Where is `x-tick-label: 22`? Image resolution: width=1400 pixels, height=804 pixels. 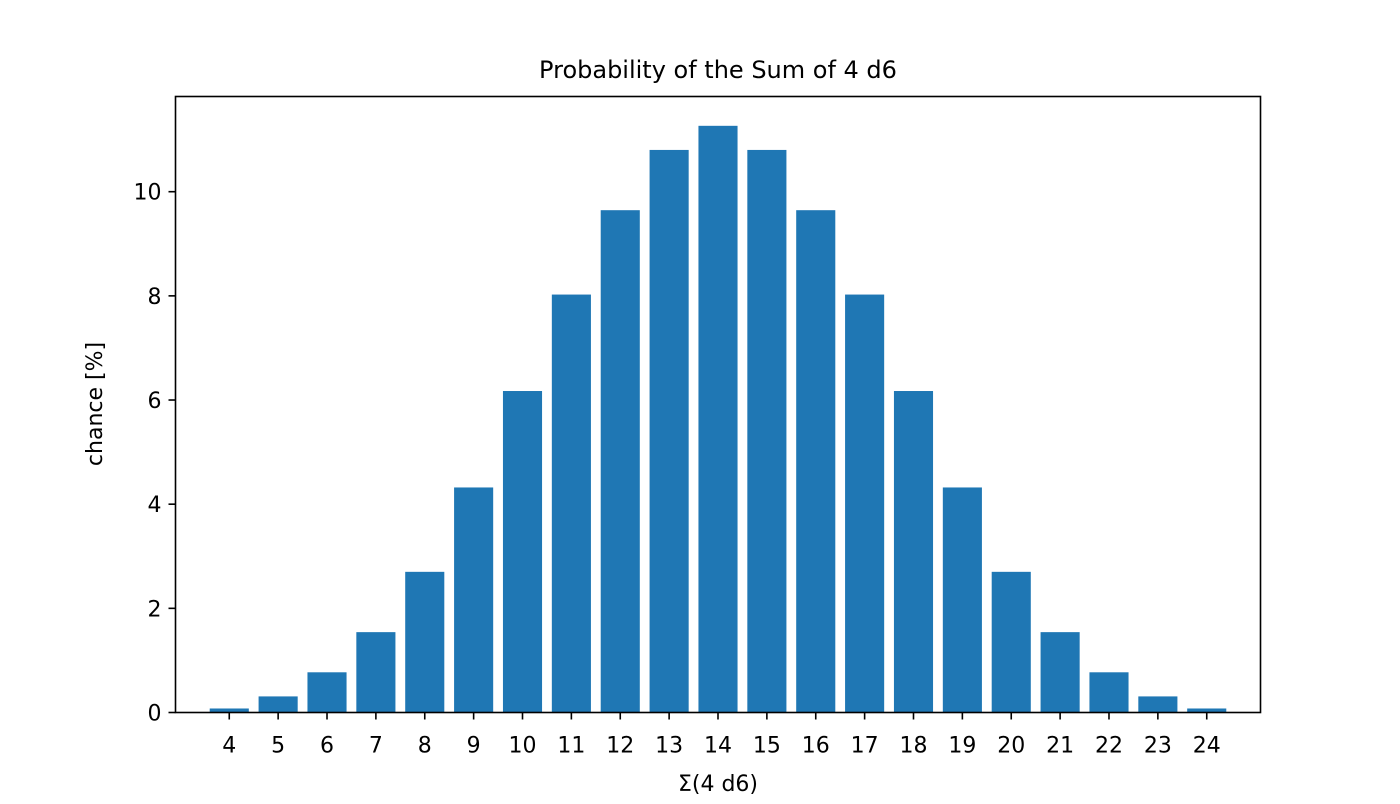
x-tick-label: 22 is located at coordinates (1109, 746).